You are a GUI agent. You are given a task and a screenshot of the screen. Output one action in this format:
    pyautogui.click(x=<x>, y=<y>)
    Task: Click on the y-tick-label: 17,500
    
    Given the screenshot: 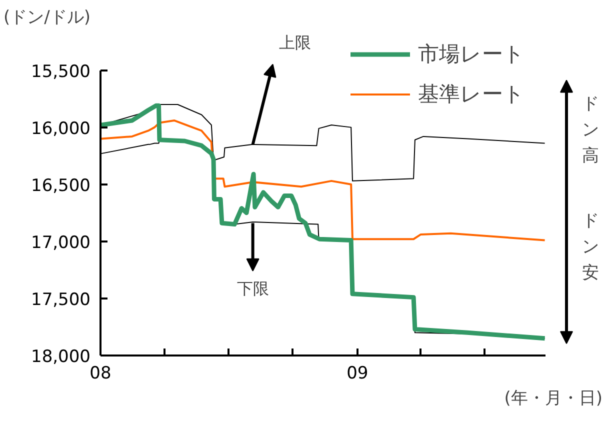 What is the action you would take?
    pyautogui.click(x=60, y=300)
    